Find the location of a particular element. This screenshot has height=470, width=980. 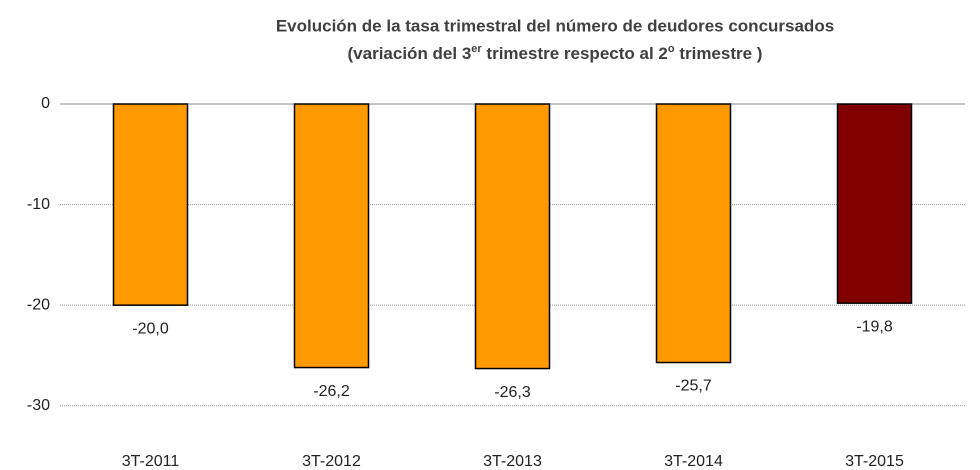

x-tick-label: 3T-2013 is located at coordinates (512, 461).